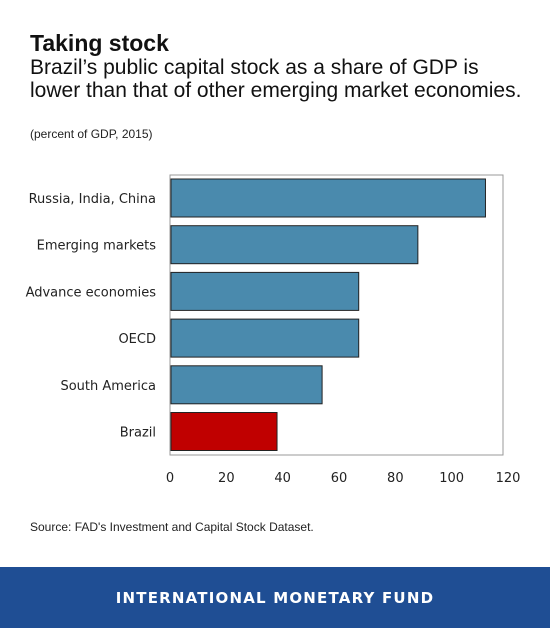 The height and width of the screenshot is (628, 550). I want to click on x-tick-label: 0, so click(170, 478).